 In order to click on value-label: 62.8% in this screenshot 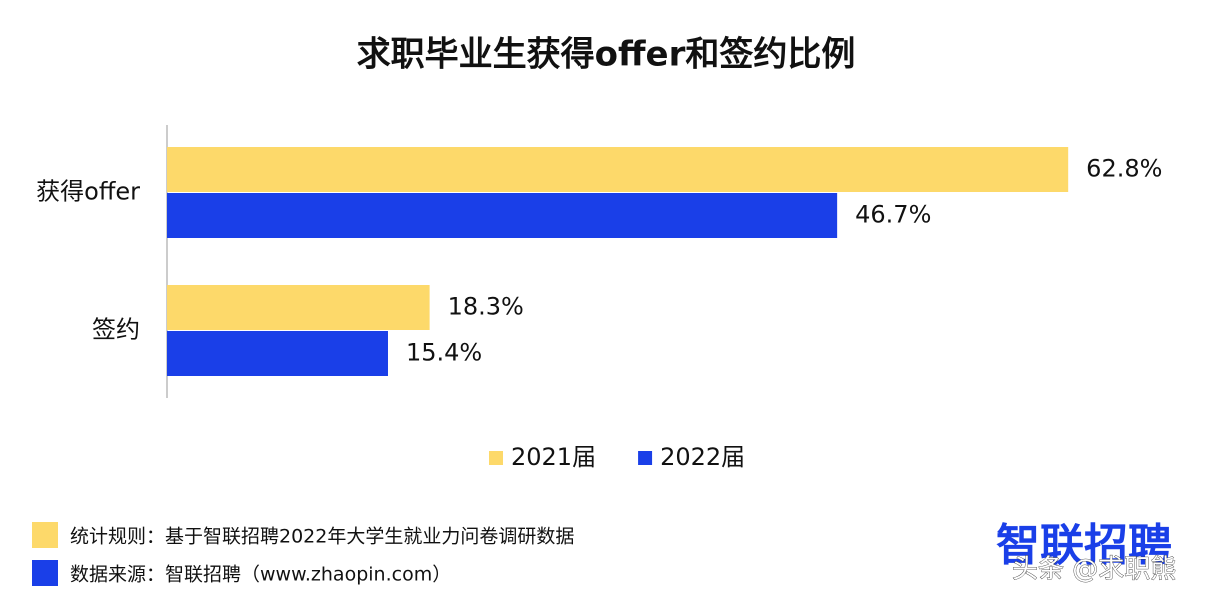, I will do `click(1124, 169)`.